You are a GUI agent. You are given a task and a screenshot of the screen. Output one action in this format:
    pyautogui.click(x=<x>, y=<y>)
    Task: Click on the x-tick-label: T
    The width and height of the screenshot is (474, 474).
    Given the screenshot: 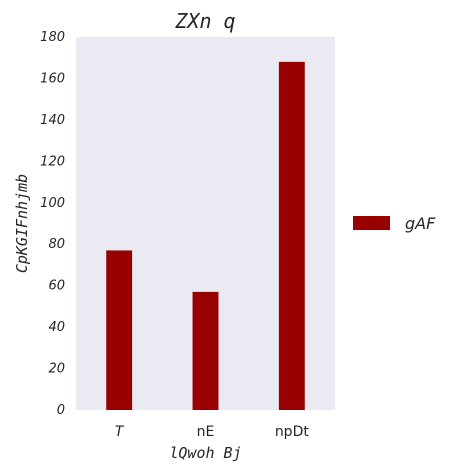 What is the action you would take?
    pyautogui.click(x=120, y=432)
    